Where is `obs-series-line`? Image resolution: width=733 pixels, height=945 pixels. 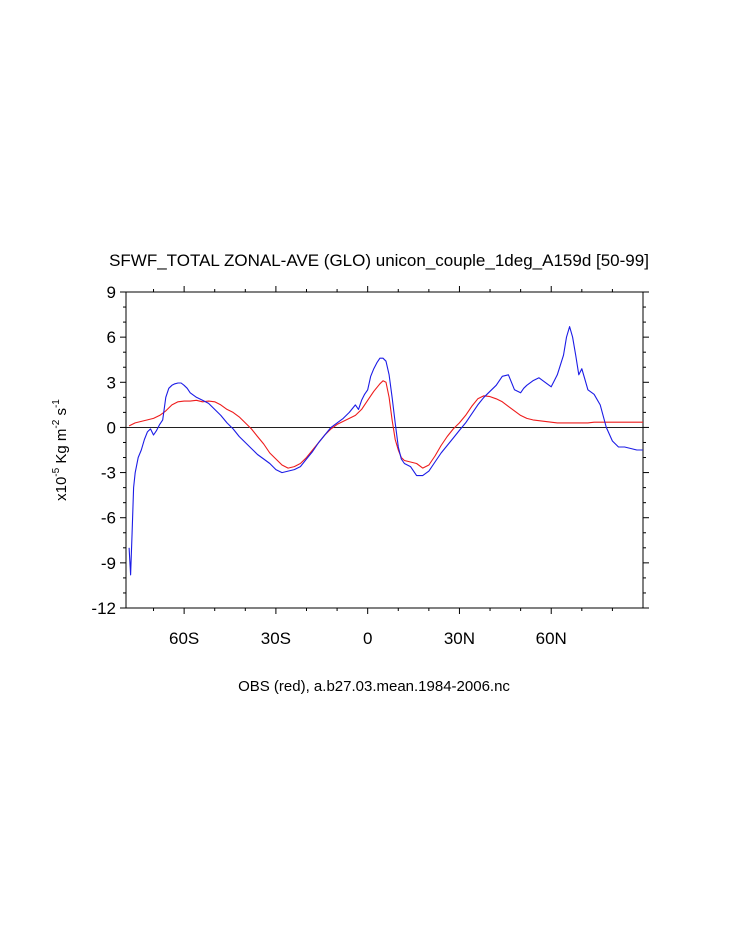
obs-series-line is located at coordinates (385, 424).